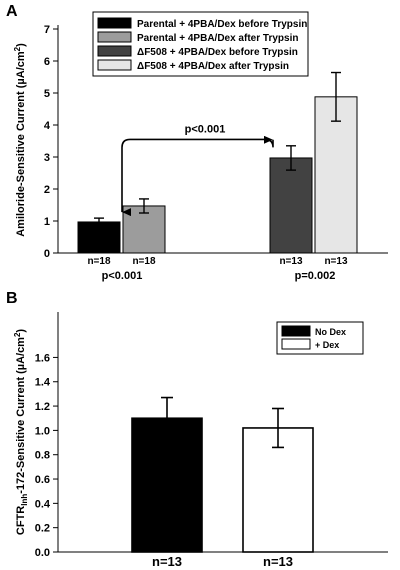 This screenshot has height=570, width=400. What do you see at coordinates (12, 11) in the screenshot?
I see `panel-a-label: A` at bounding box center [12, 11].